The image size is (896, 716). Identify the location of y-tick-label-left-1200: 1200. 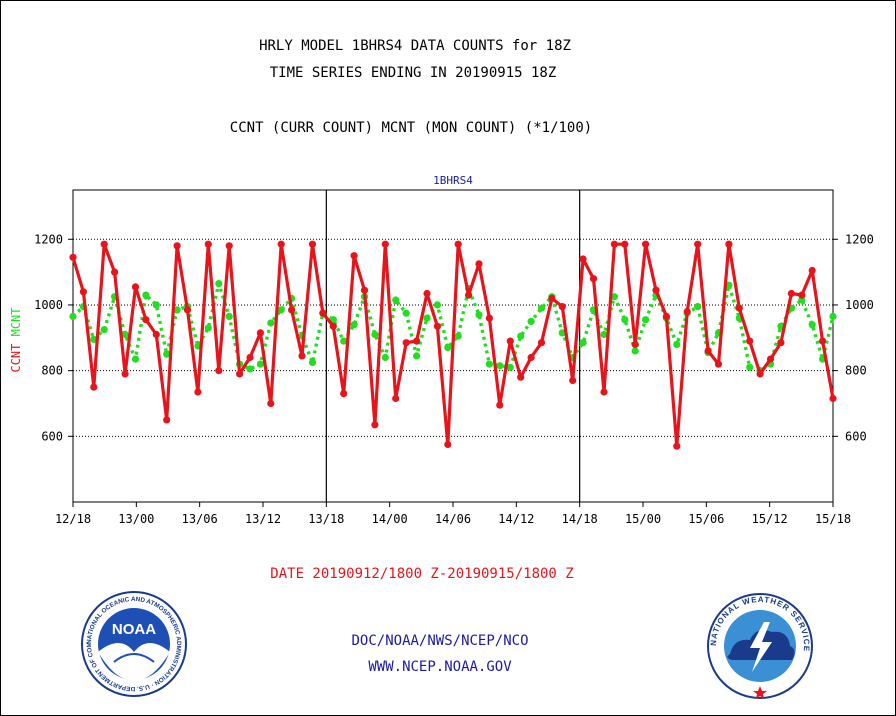
(48, 239).